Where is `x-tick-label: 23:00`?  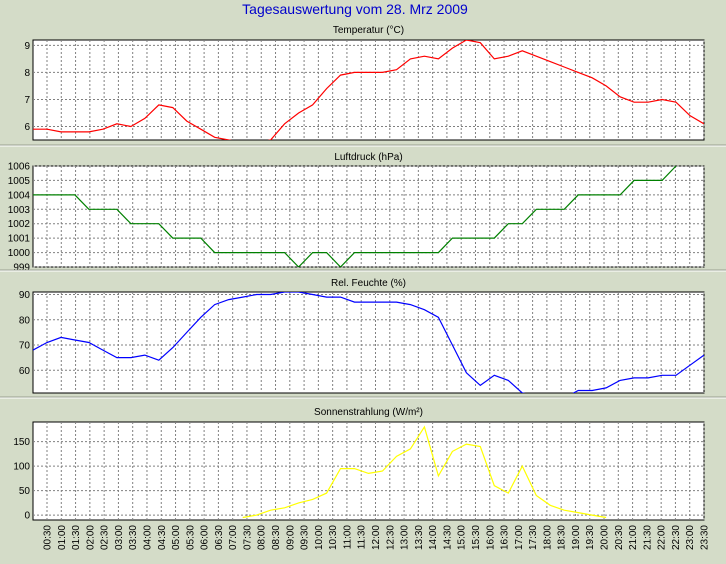
x-tick-label: 23:00 is located at coordinates (690, 537).